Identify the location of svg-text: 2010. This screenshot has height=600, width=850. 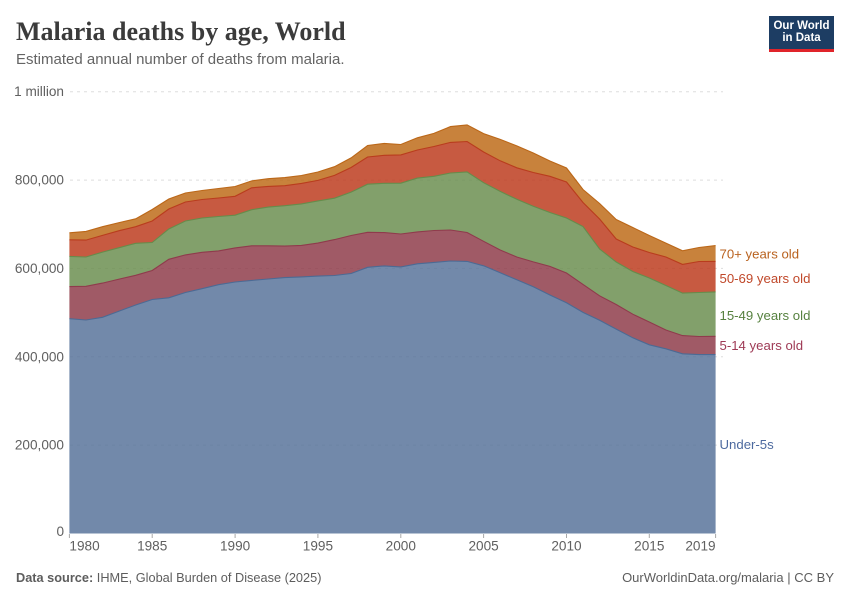
(566, 546).